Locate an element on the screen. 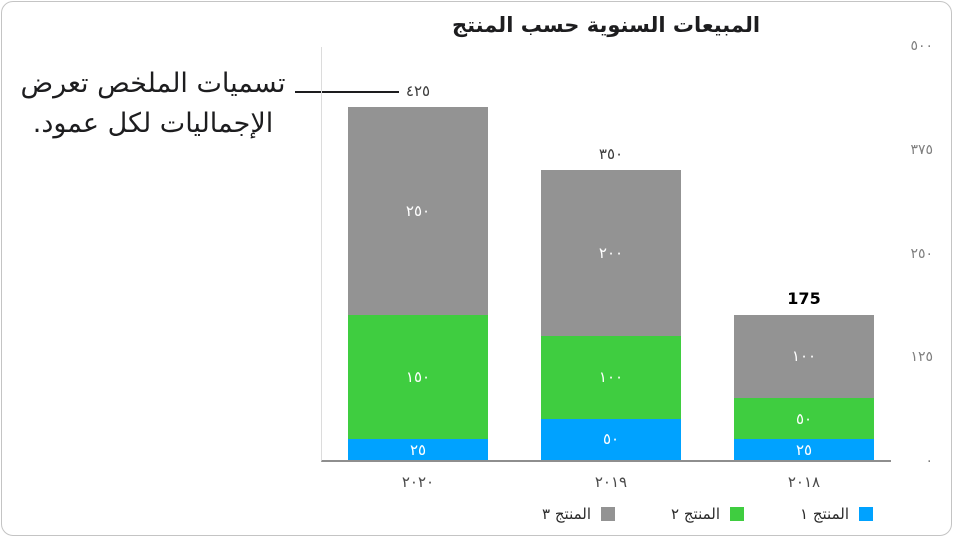 Image resolution: width=953 pixels, height=537 pixels. legend-item-product1: المنتج ١ is located at coordinates (836, 514).